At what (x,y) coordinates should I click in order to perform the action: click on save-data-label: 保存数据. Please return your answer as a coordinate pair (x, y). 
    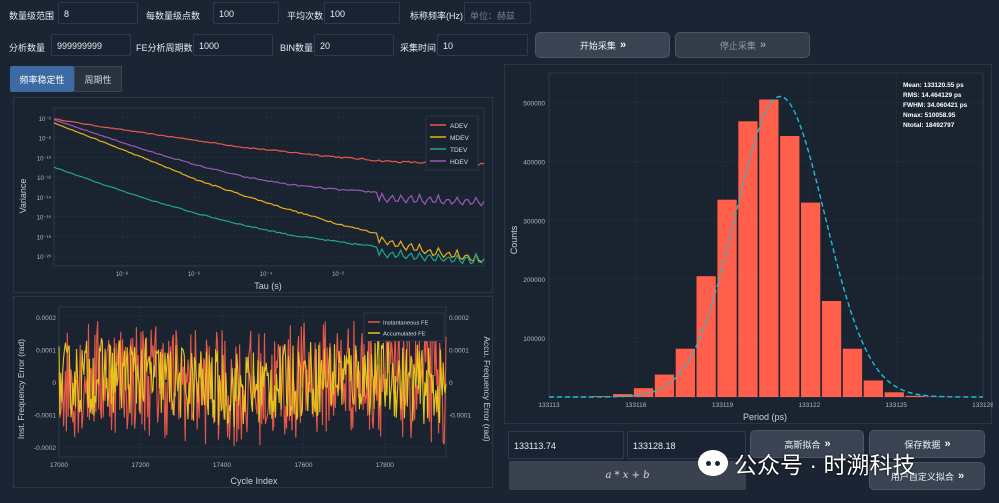
    Looking at the image, I should click on (922, 444).